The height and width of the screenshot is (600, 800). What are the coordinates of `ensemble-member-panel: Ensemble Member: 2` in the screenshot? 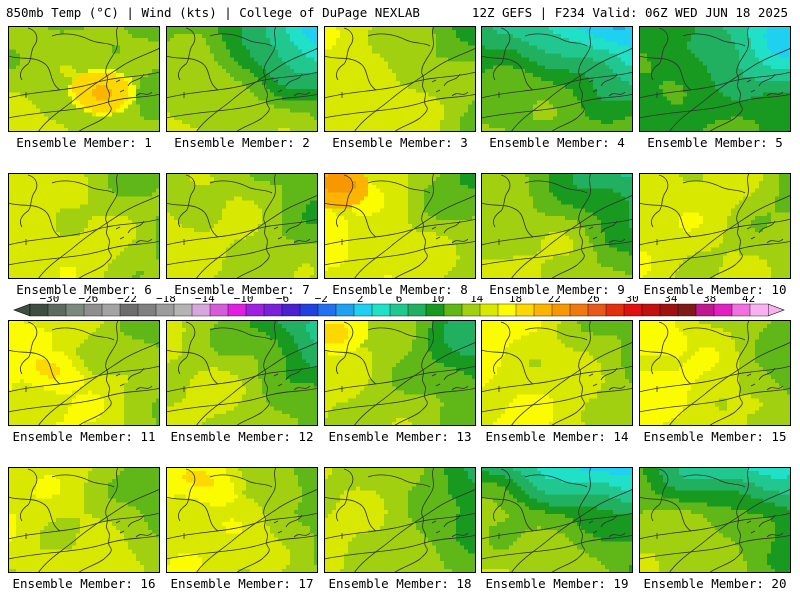 It's located at (242, 88).